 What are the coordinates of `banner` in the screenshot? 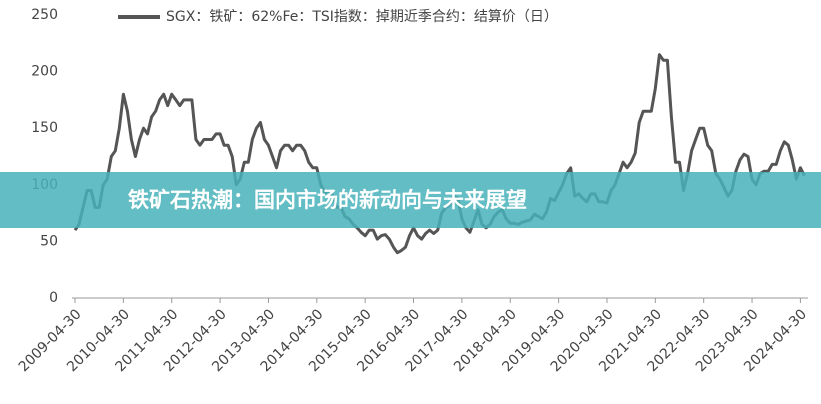 It's located at (410, 200).